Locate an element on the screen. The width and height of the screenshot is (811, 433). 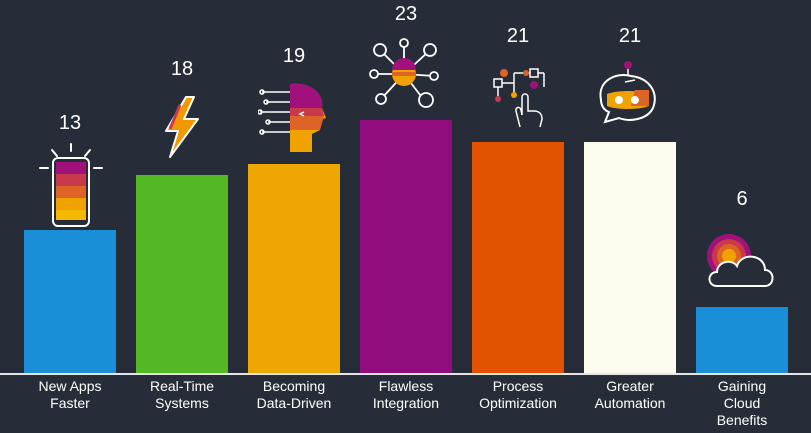
category-label-5: Process Optimization is located at coordinates (518, 395).